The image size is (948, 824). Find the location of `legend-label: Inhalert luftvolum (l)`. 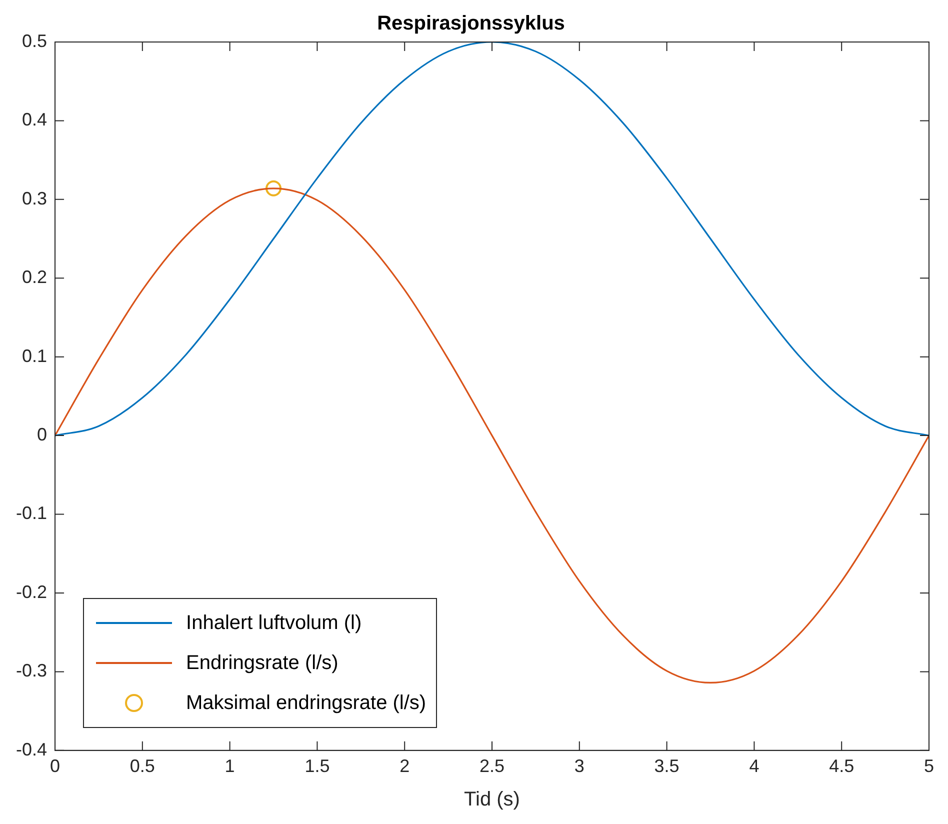

legend-label: Inhalert luftvolum (l) is located at coordinates (274, 623).